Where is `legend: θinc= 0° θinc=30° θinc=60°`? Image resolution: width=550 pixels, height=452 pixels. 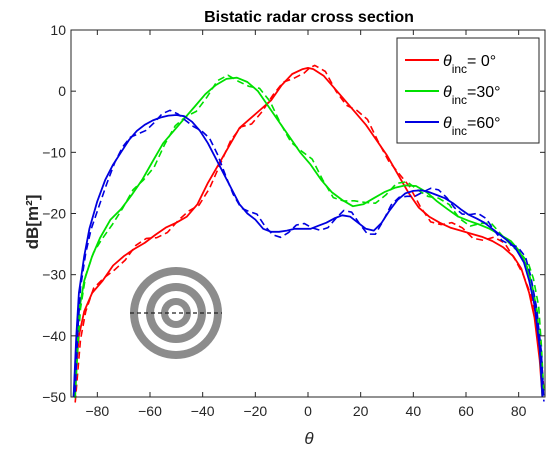 legend: θinc= 0° θinc=30° θinc=60° is located at coordinates (468, 90).